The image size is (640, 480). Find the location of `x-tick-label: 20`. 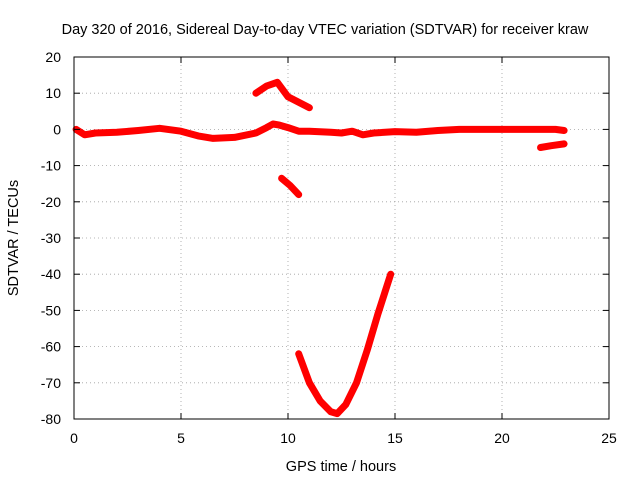

x-tick-label: 20 is located at coordinates (502, 438).